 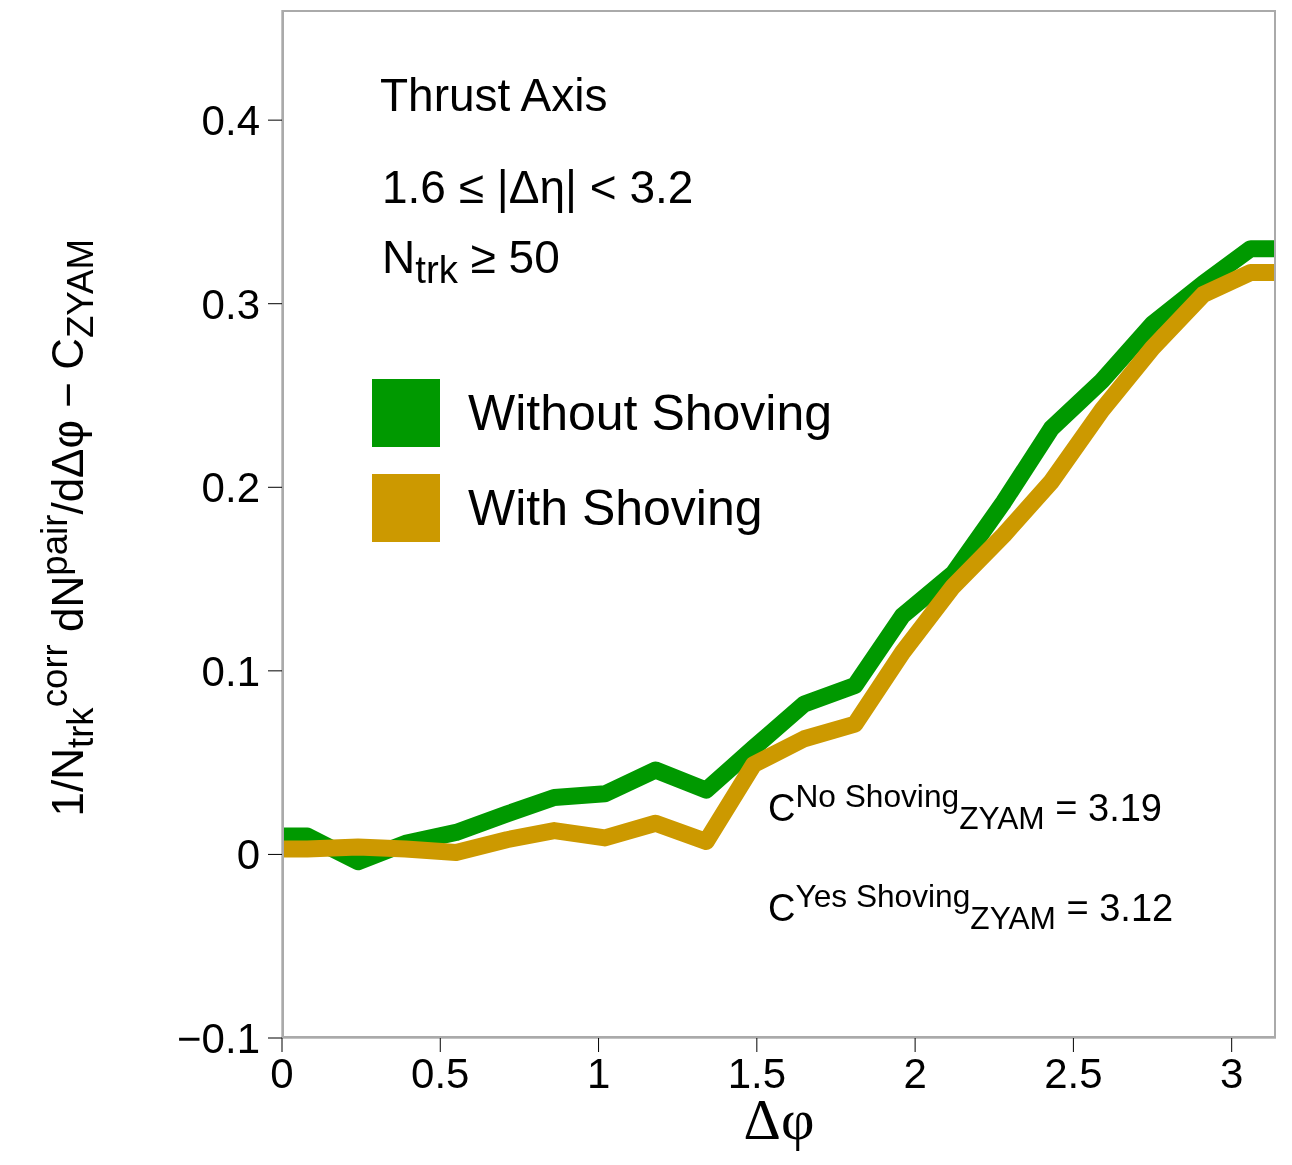 I want to click on x-tick-label: 1, so click(x=598, y=1073).